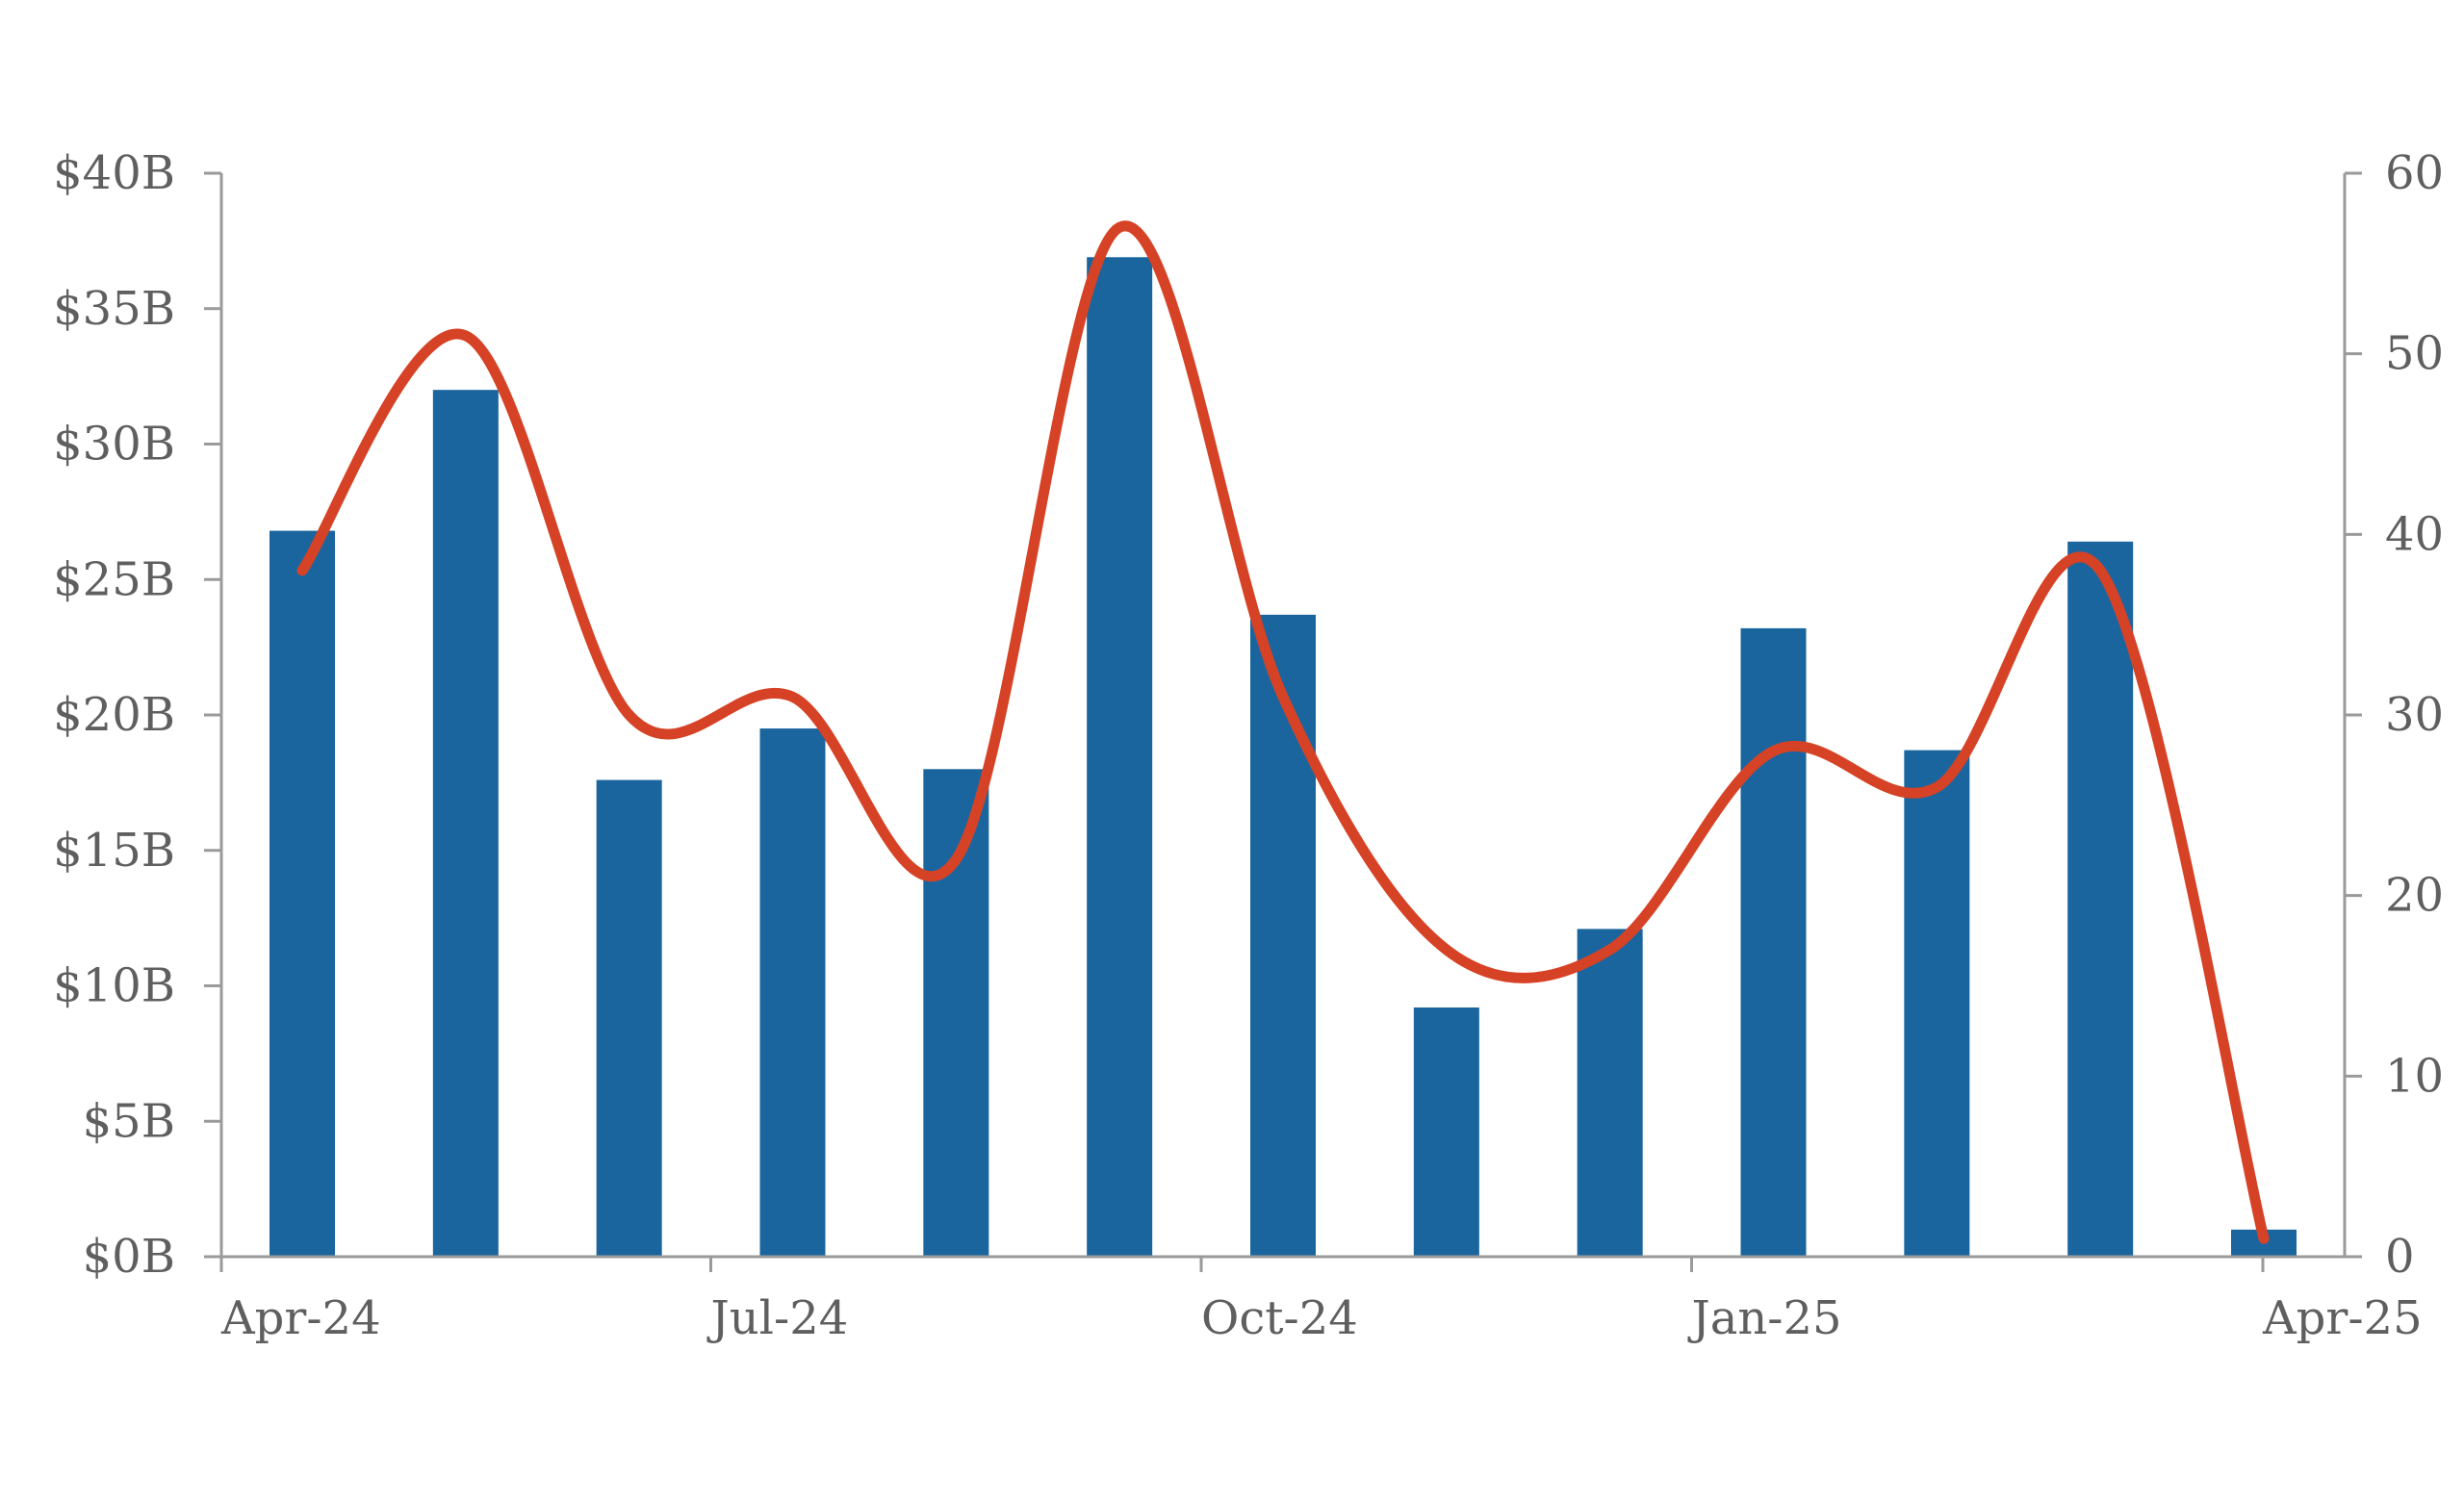 This screenshot has width=2464, height=1504. I want to click on x-tick-label: Apr-25, so click(2342, 1318).